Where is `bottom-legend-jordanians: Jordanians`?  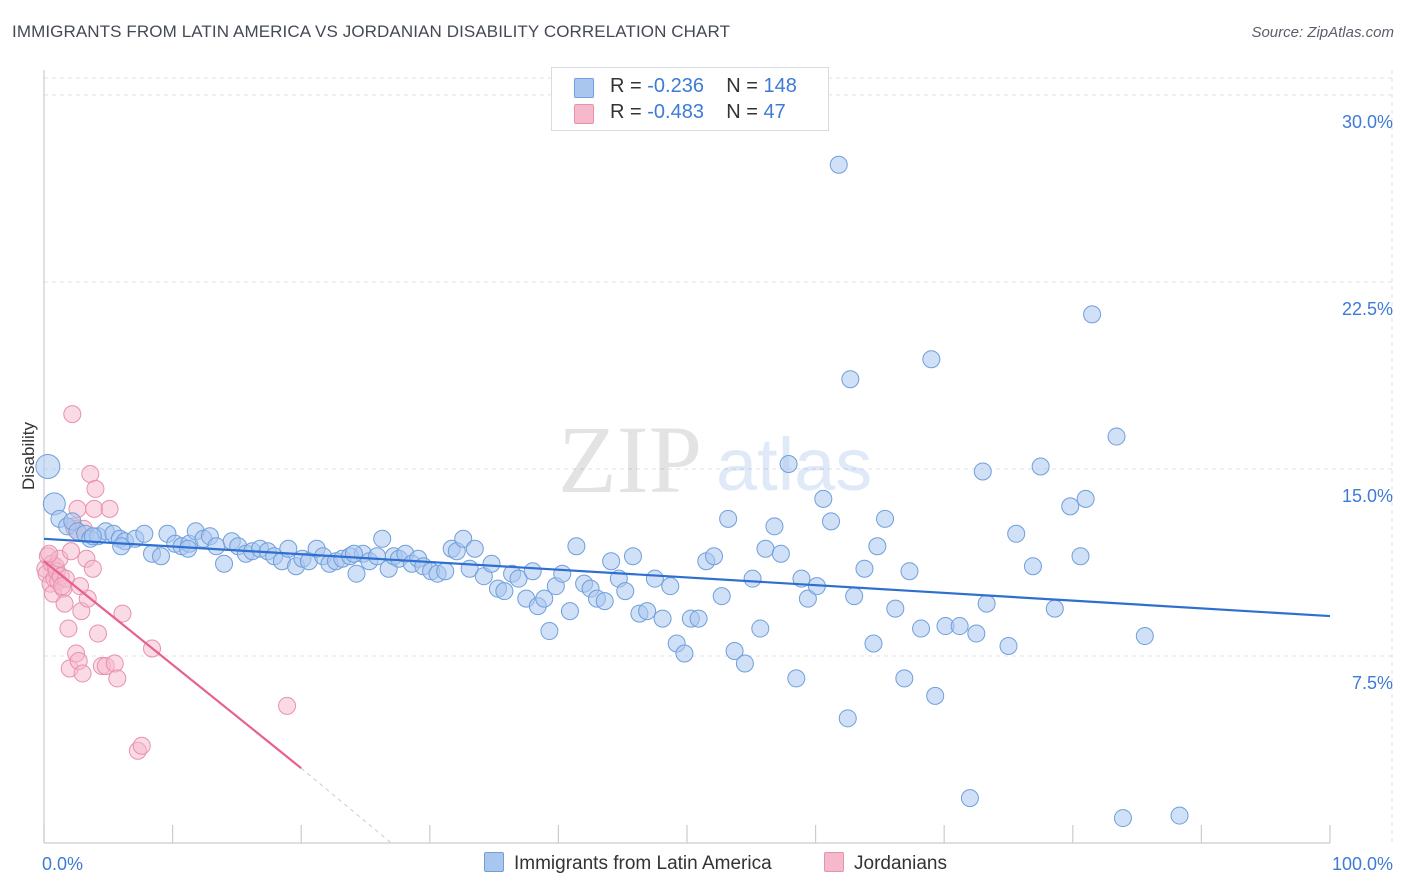 bottom-legend-jordanians: Jordanians is located at coordinates (885, 863).